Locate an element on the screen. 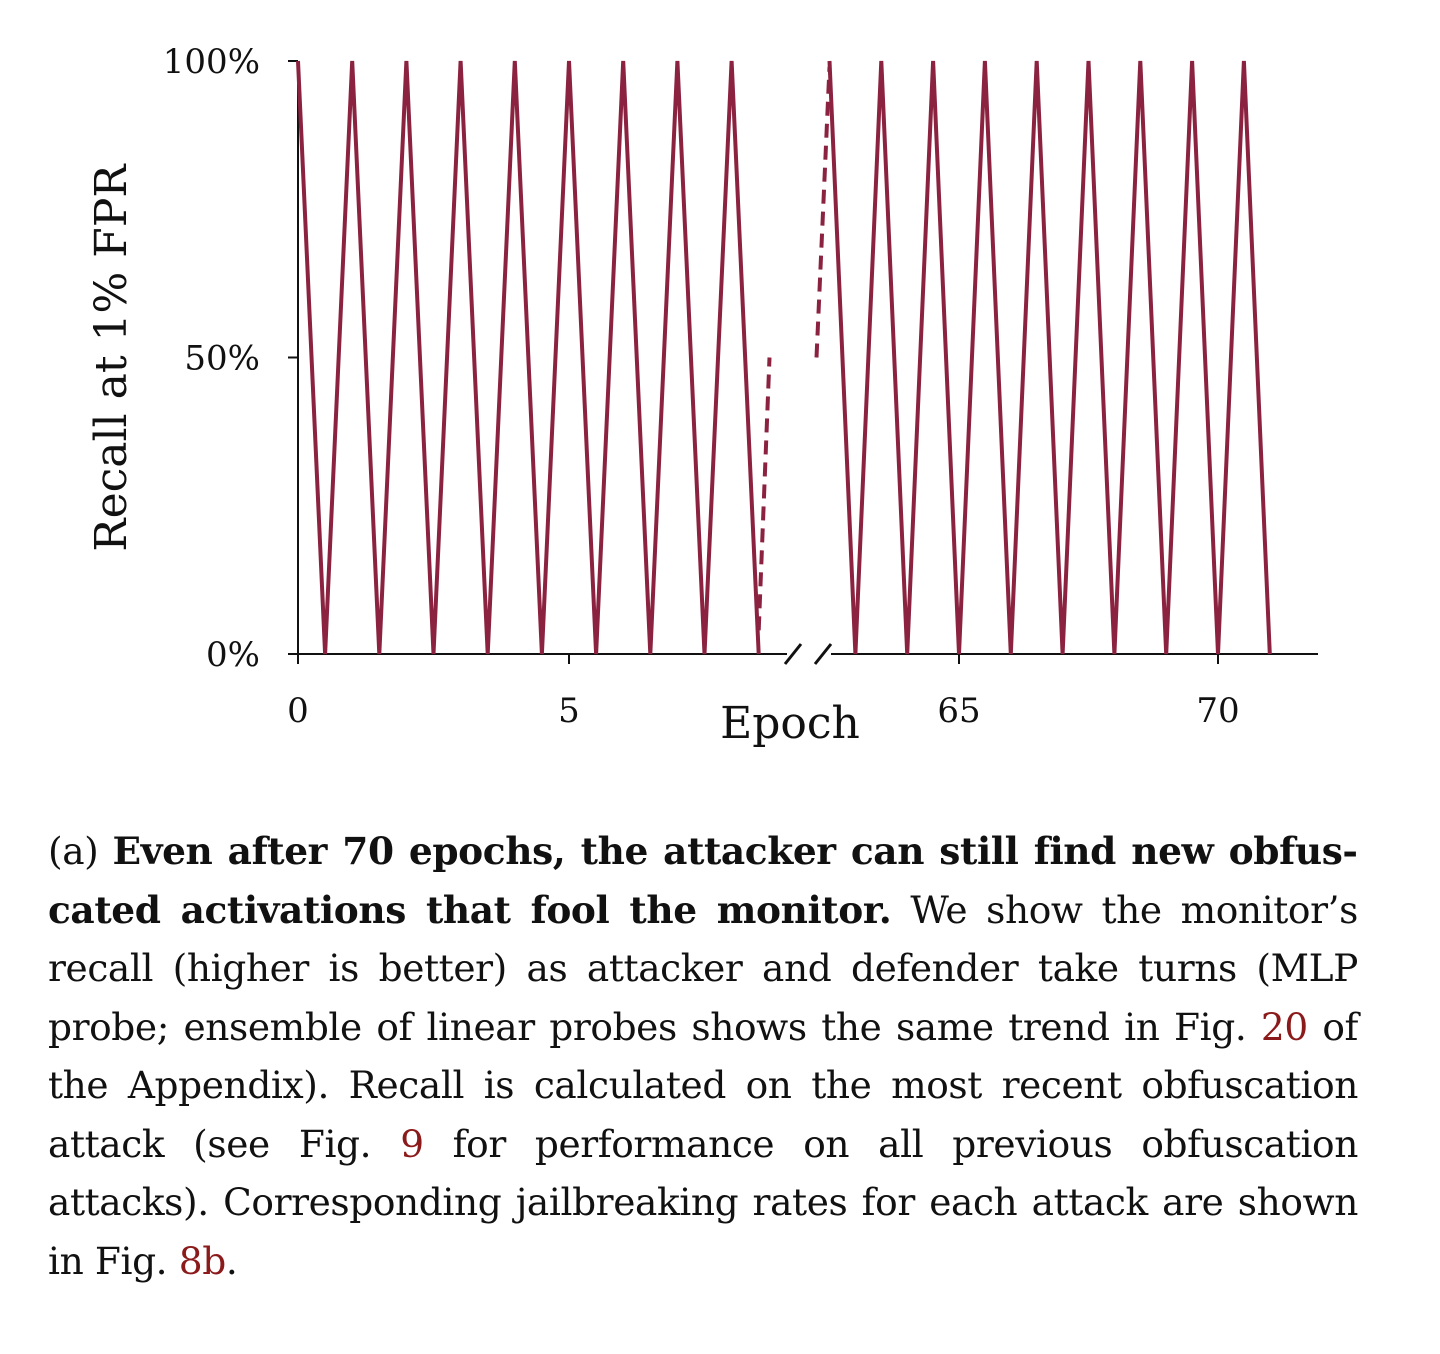  y-axis-title: Recall at 1% FPR is located at coordinates (111, 357).